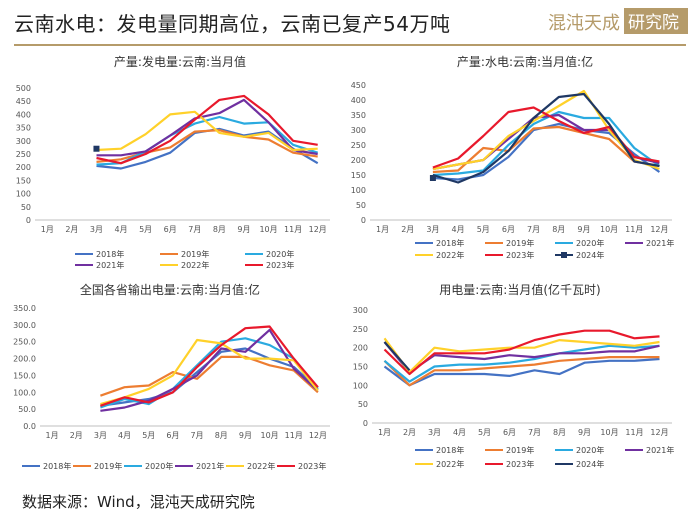 The width and height of the screenshot is (700, 525). I want to click on y-tick-label: 50.0, so click(27, 409).